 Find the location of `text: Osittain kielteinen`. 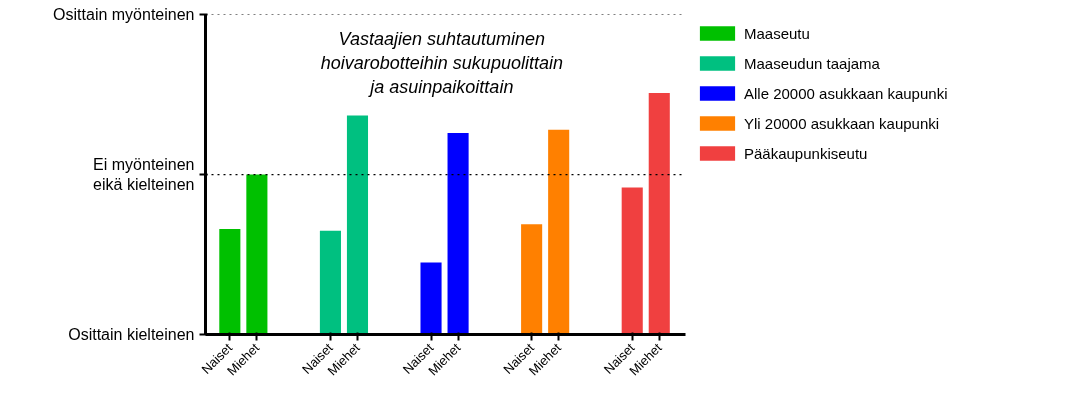

text: Osittain kielteinen is located at coordinates (131, 334).